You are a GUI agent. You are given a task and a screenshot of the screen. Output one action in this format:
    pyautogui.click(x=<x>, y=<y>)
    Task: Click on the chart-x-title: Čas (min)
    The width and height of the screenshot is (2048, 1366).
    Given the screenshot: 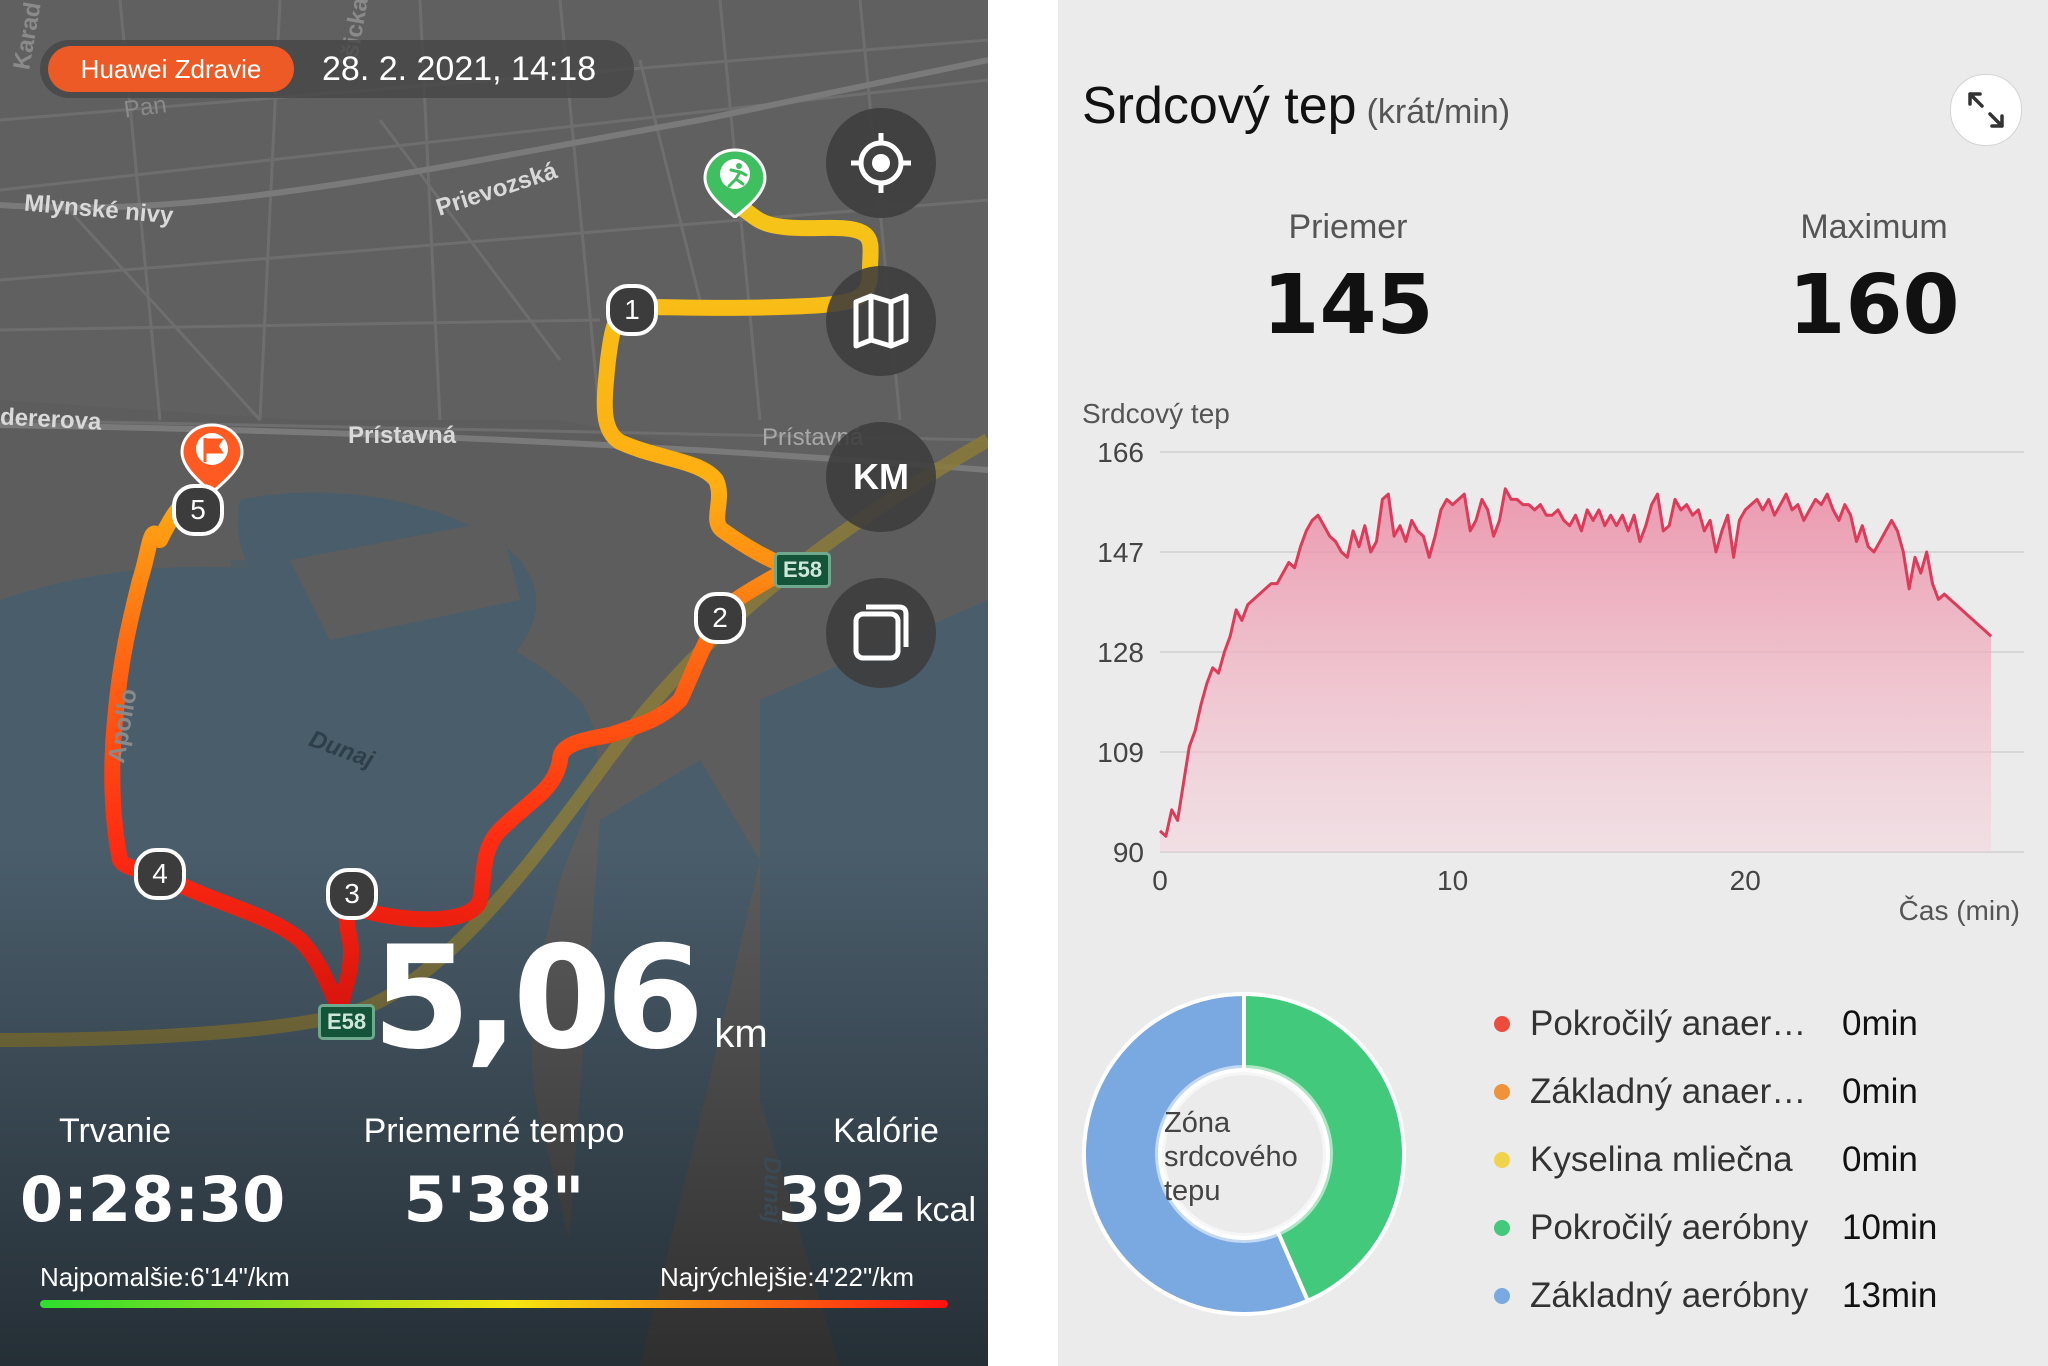 What is the action you would take?
    pyautogui.click(x=1959, y=910)
    